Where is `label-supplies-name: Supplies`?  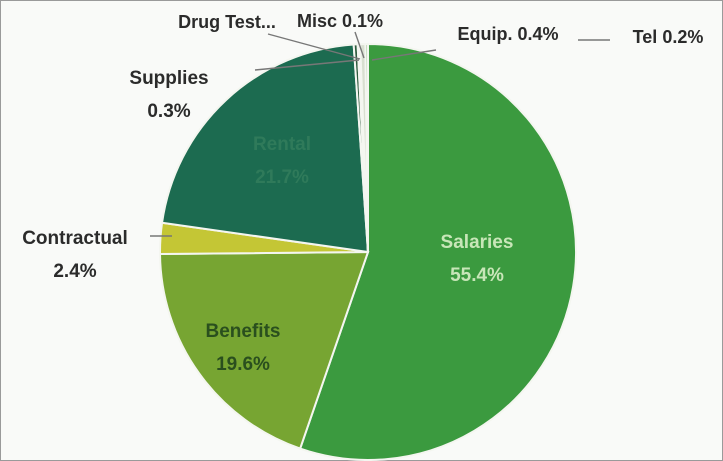
label-supplies-name: Supplies is located at coordinates (168, 78).